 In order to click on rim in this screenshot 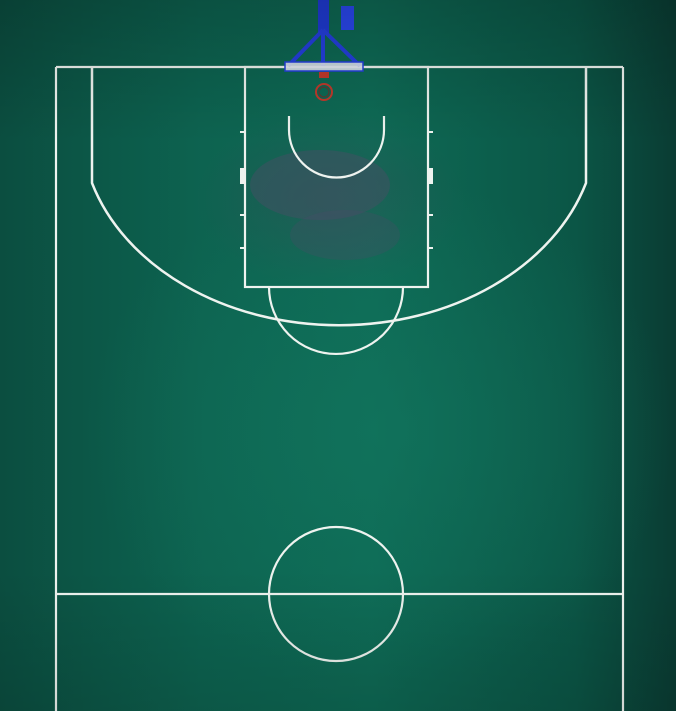, I will do `click(324, 92)`.